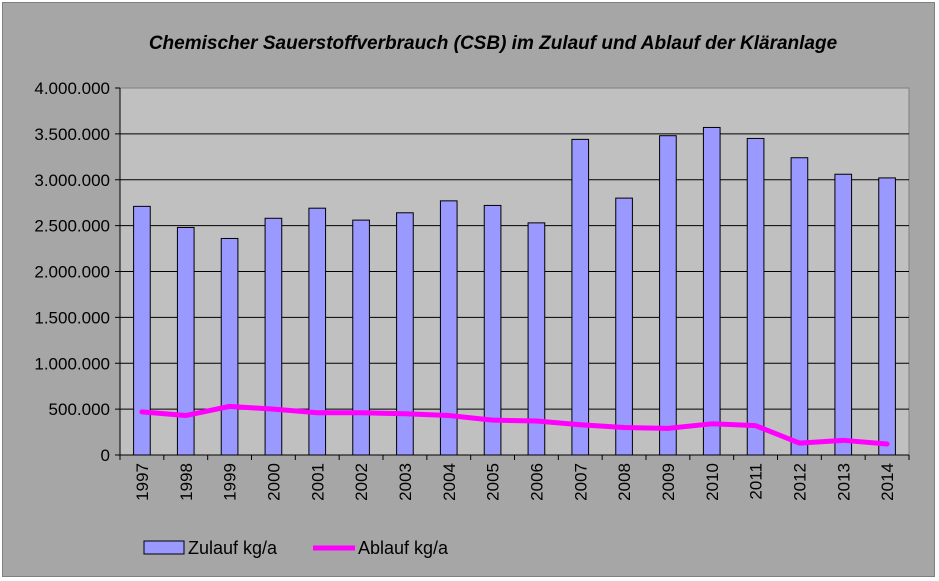  Describe the element at coordinates (72, 363) in the screenshot. I see `y-tick-label: 1.000.000` at that location.